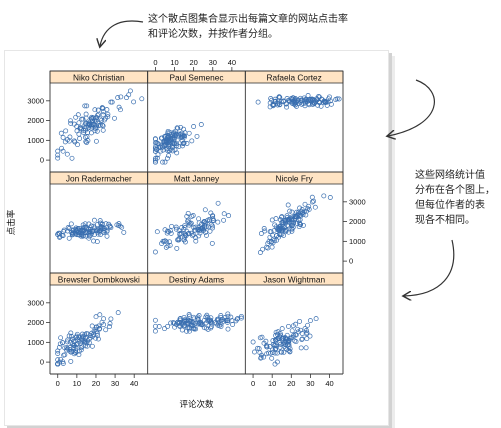 This screenshot has height=428, width=501. I want to click on panel-jon-radermacher: Jon Radermacher, so click(99, 208).